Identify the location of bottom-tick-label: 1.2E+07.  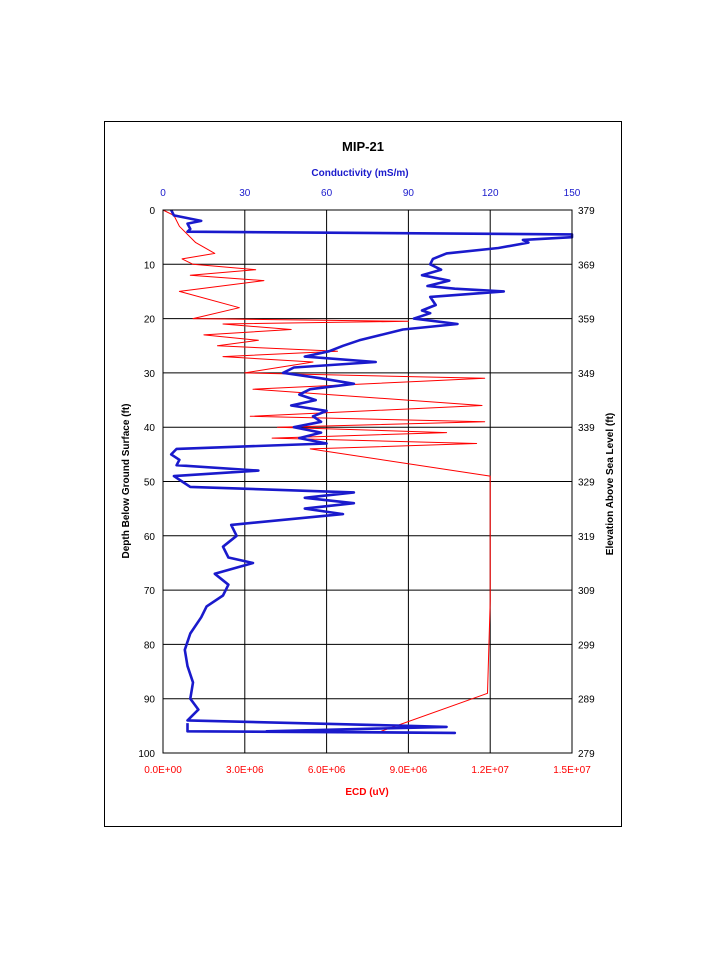
(490, 770).